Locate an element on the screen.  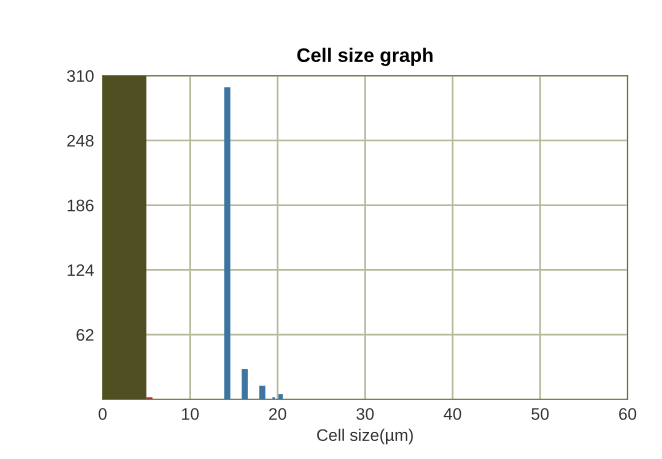
y-tick-label: 310 is located at coordinates (80, 76).